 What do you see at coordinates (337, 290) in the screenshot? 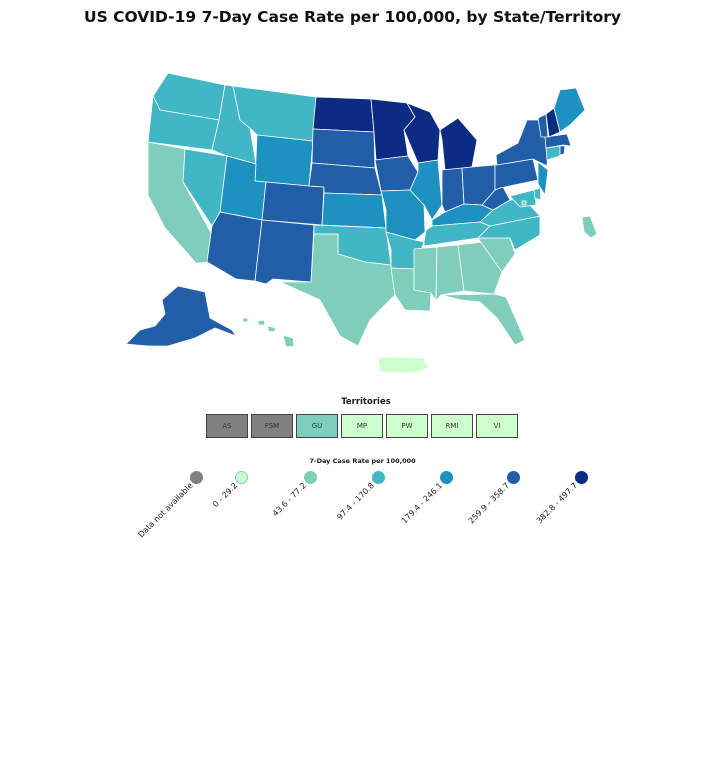
I see `state-tx` at bounding box center [337, 290].